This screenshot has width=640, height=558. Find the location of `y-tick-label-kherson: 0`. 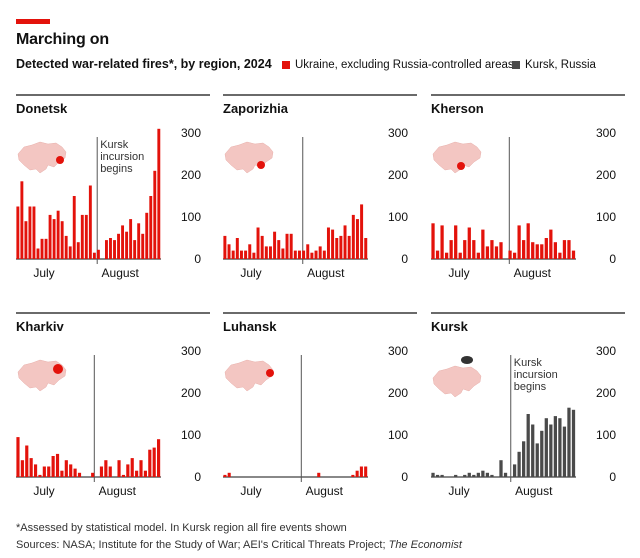

y-tick-label-kherson: 0 is located at coordinates (612, 259).